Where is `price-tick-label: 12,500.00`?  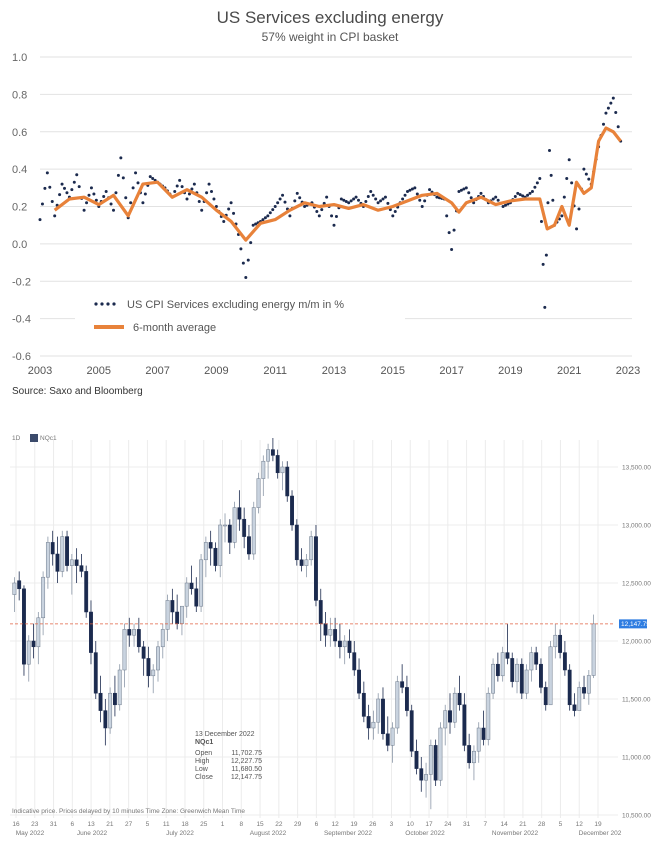
price-tick-label: 12,500.00 is located at coordinates (636, 584).